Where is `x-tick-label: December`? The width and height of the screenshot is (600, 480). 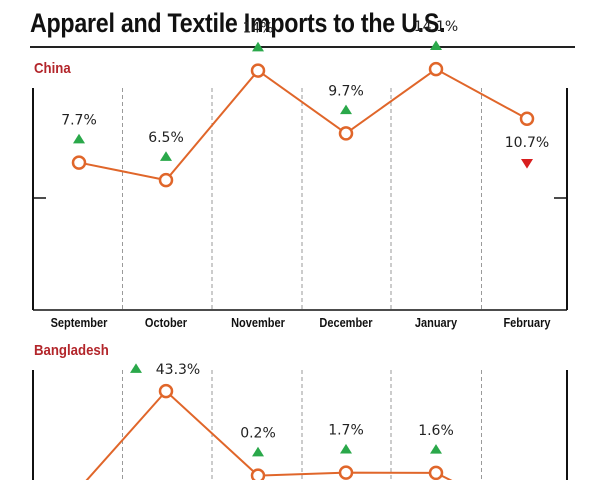 x-tick-label: December is located at coordinates (346, 323).